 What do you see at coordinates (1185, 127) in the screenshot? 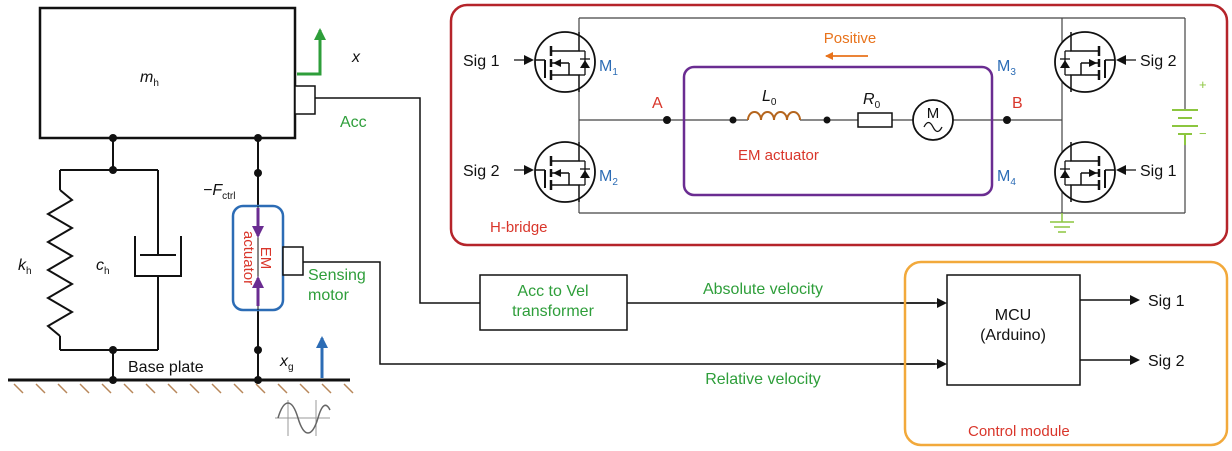
I see `battery-icon` at bounding box center [1185, 127].